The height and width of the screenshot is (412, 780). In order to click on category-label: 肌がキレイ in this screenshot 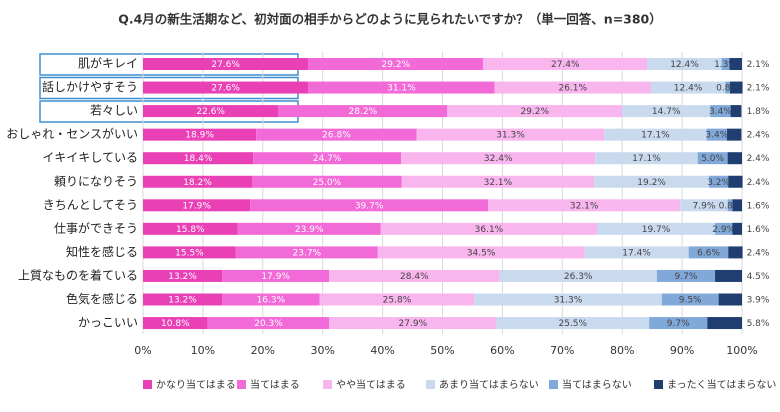, I will do `click(108, 63)`.